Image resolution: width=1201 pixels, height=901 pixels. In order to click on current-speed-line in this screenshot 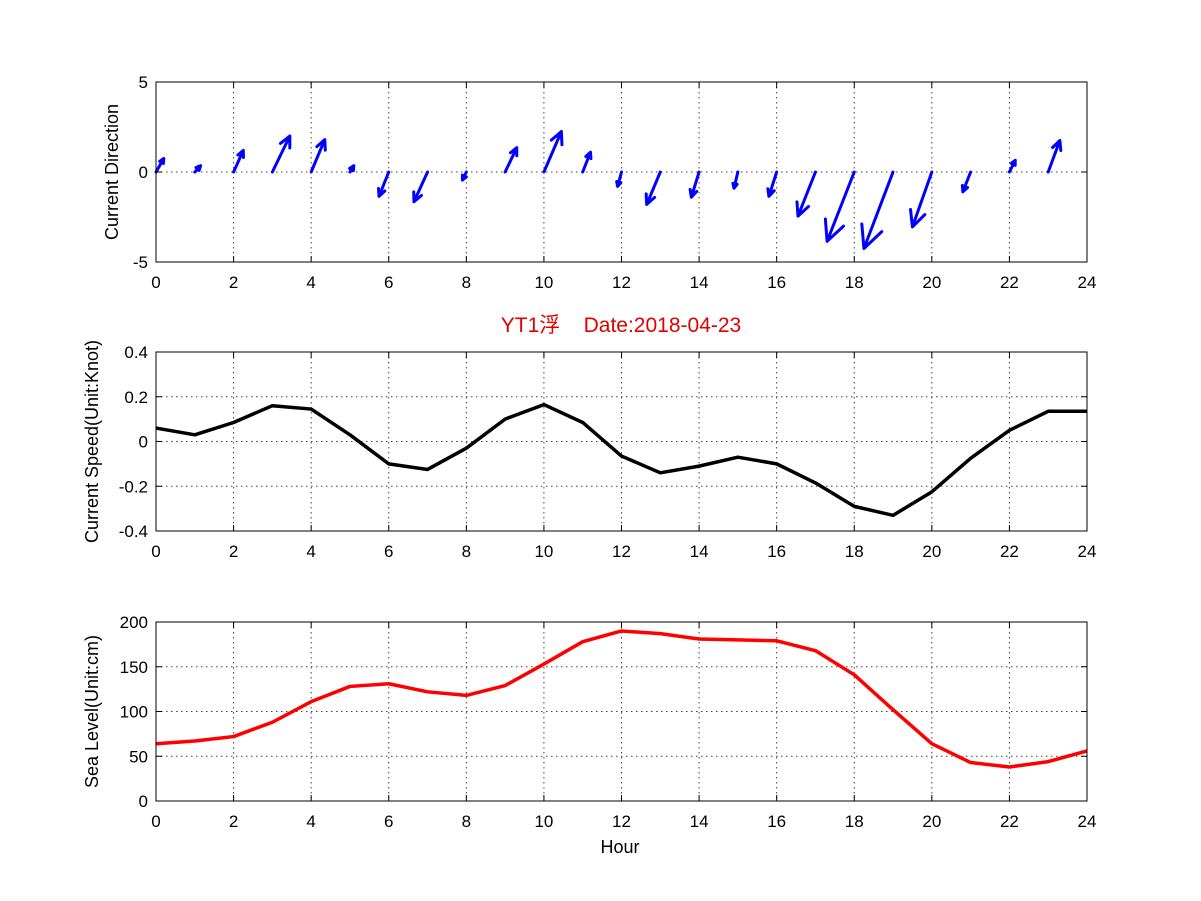, I will do `click(621, 460)`.